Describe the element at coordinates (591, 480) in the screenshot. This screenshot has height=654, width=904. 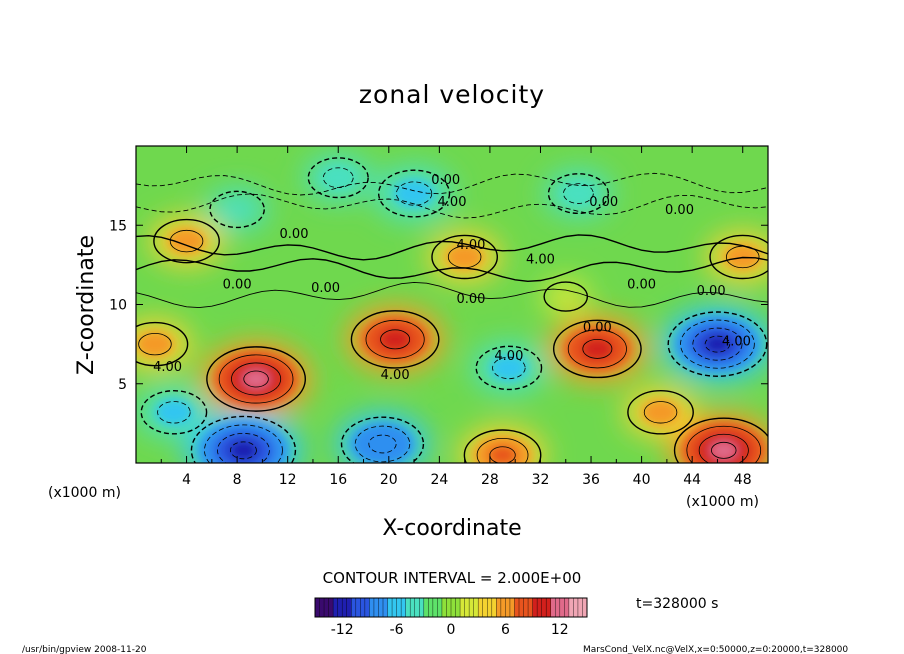
I see `x-tick-label: 36` at that location.